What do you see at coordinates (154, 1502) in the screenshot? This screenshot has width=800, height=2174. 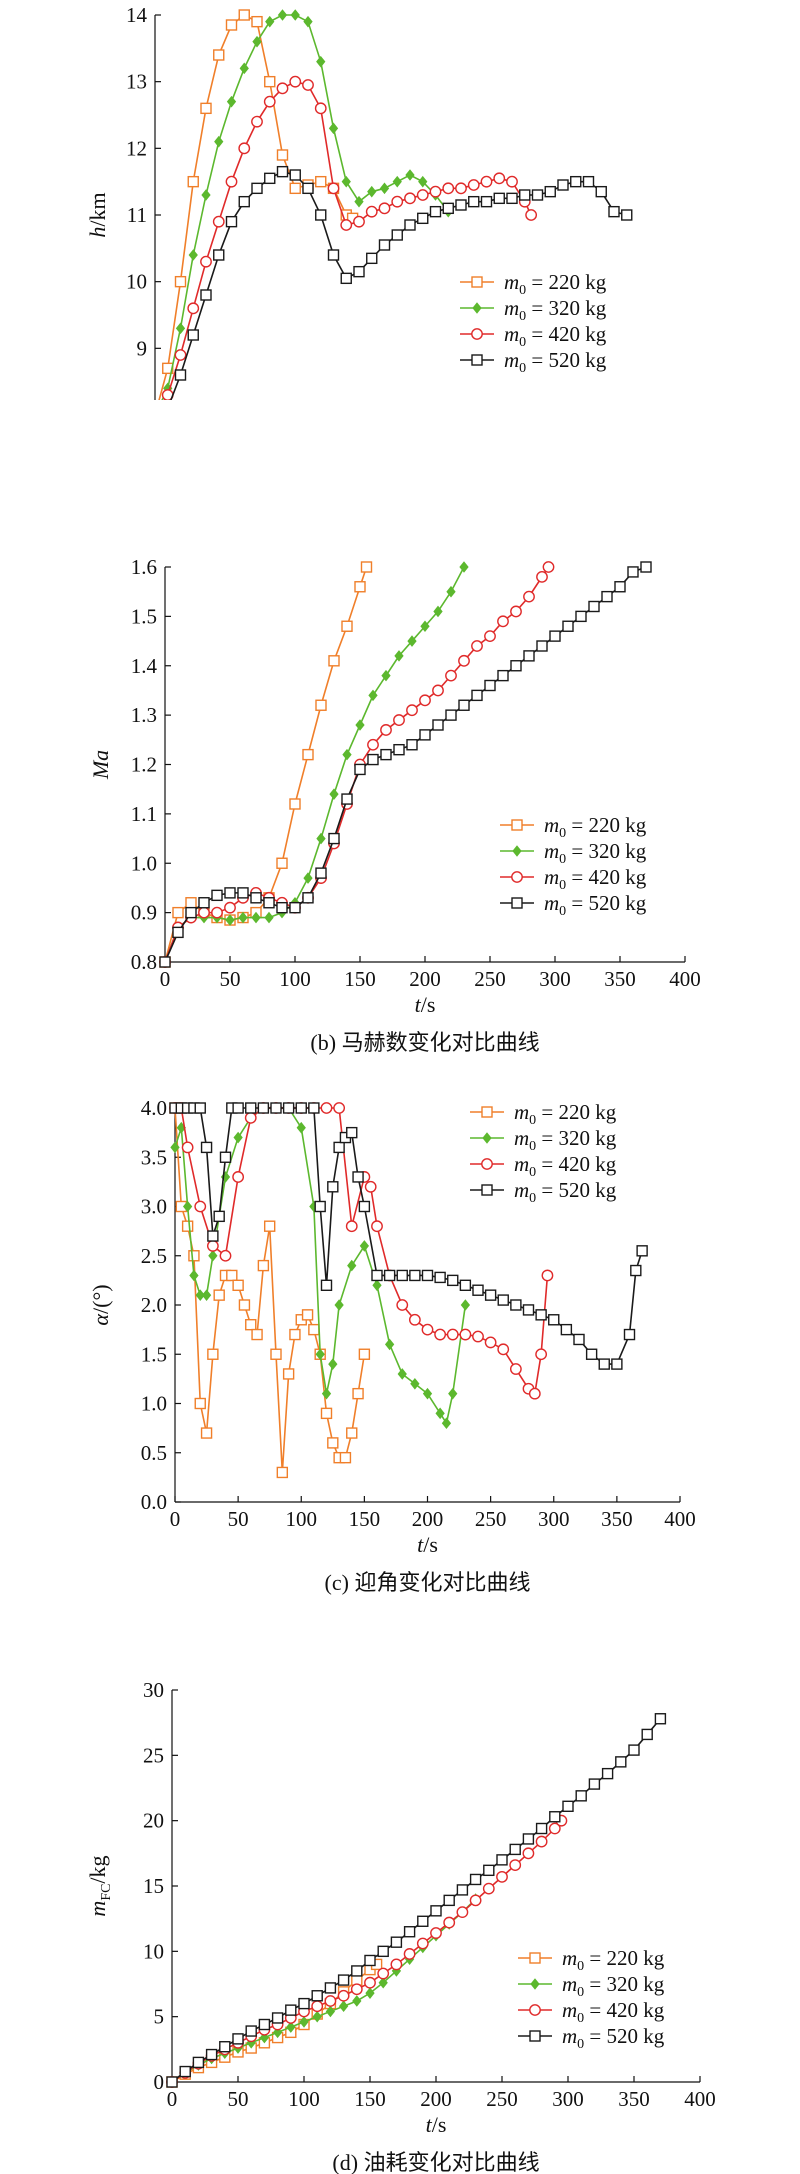 I see `y-tick-label: 0.0` at bounding box center [154, 1502].